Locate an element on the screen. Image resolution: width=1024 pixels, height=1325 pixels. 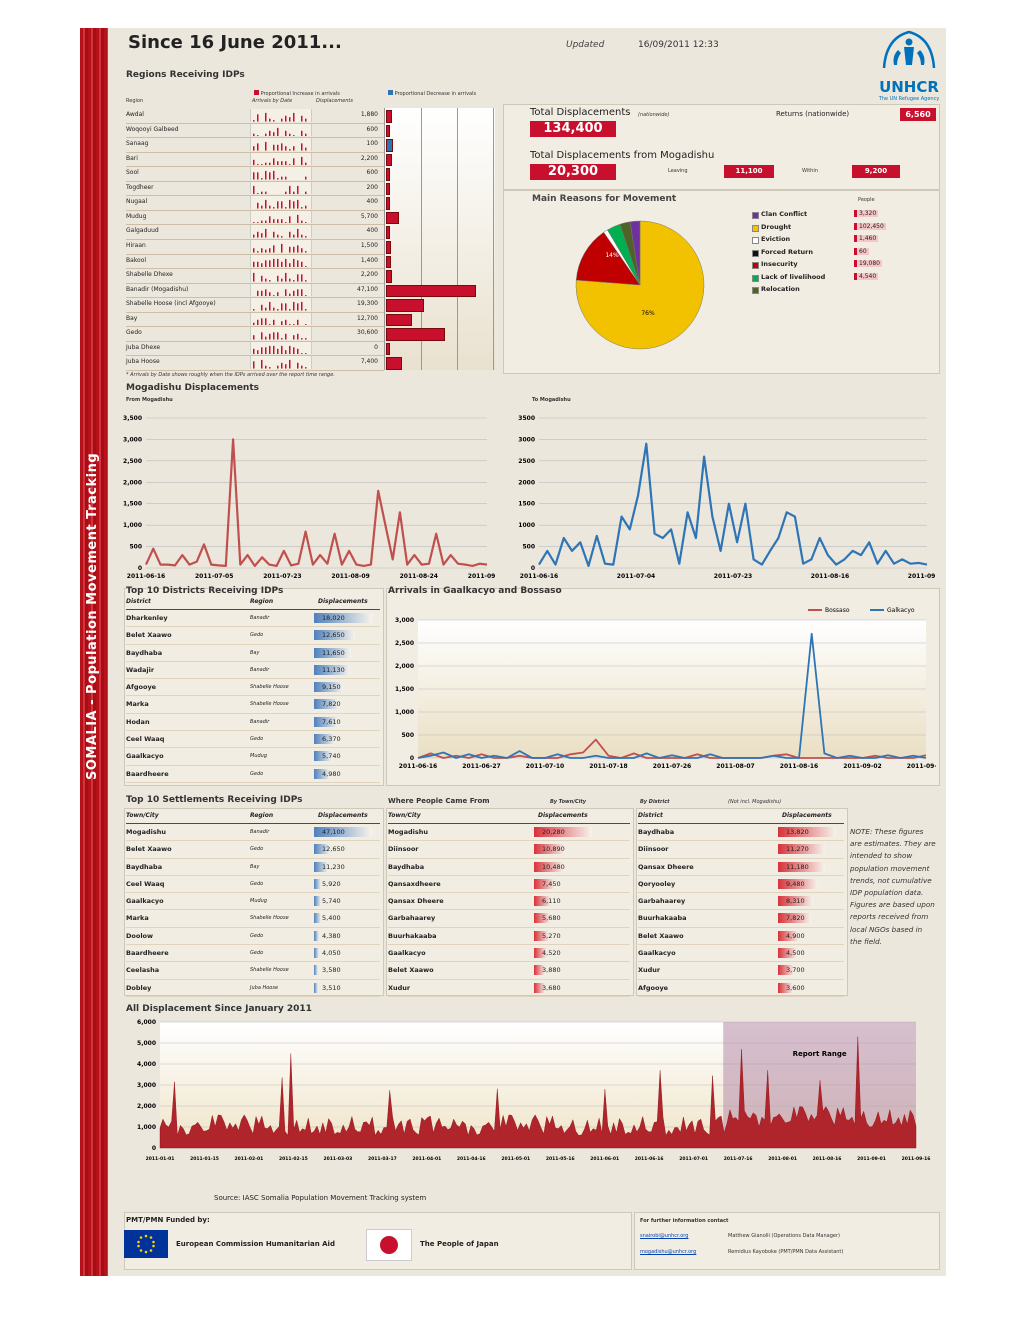
region-value: 7,400 is located at coordinates (369, 362).